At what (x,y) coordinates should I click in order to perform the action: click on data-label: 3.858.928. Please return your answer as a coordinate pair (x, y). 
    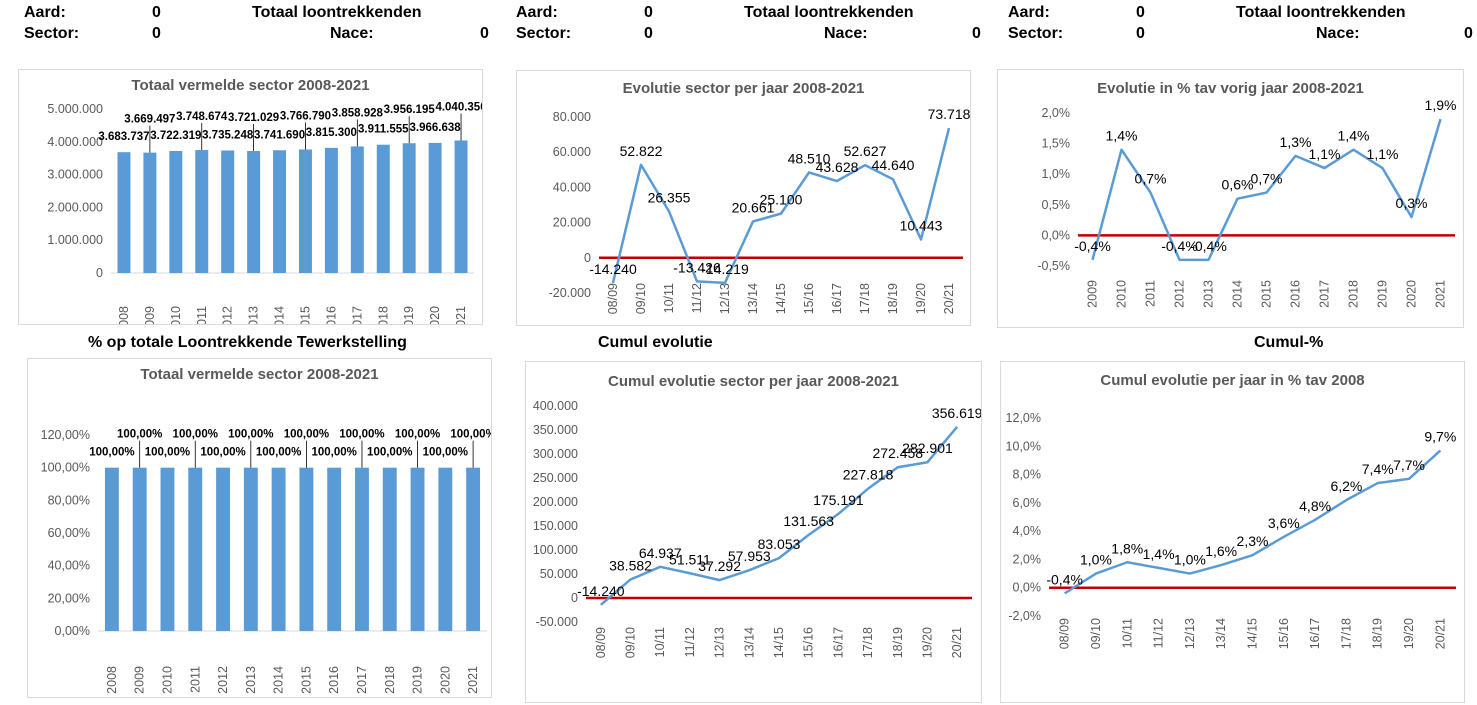
    Looking at the image, I should click on (358, 113).